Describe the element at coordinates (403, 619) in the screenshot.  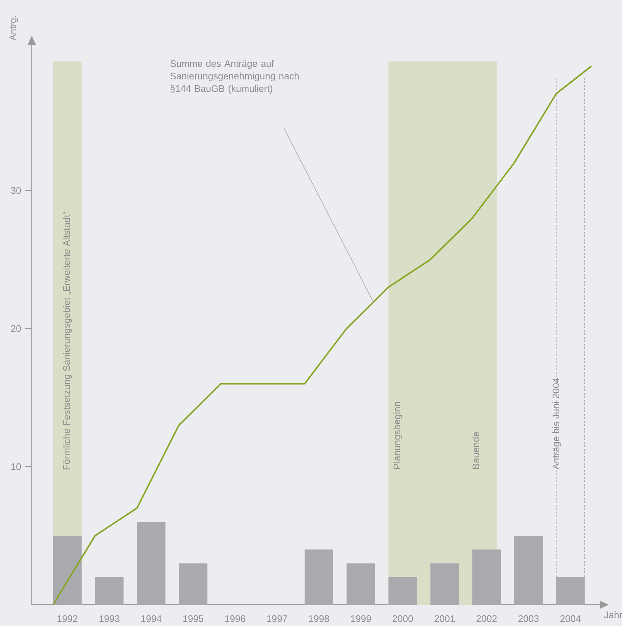
I see `x-tick-label: 2000` at that location.